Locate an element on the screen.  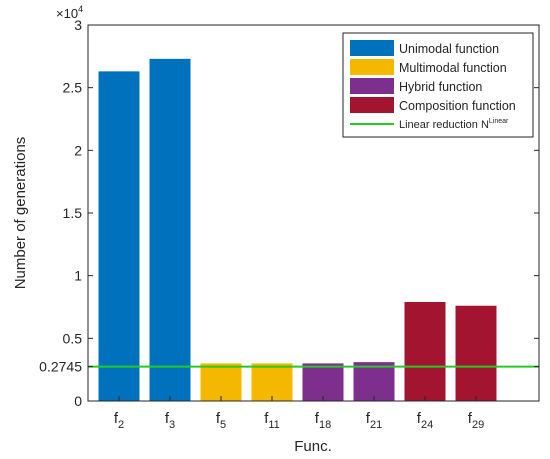
x-tick-label: f5 is located at coordinates (221, 420).